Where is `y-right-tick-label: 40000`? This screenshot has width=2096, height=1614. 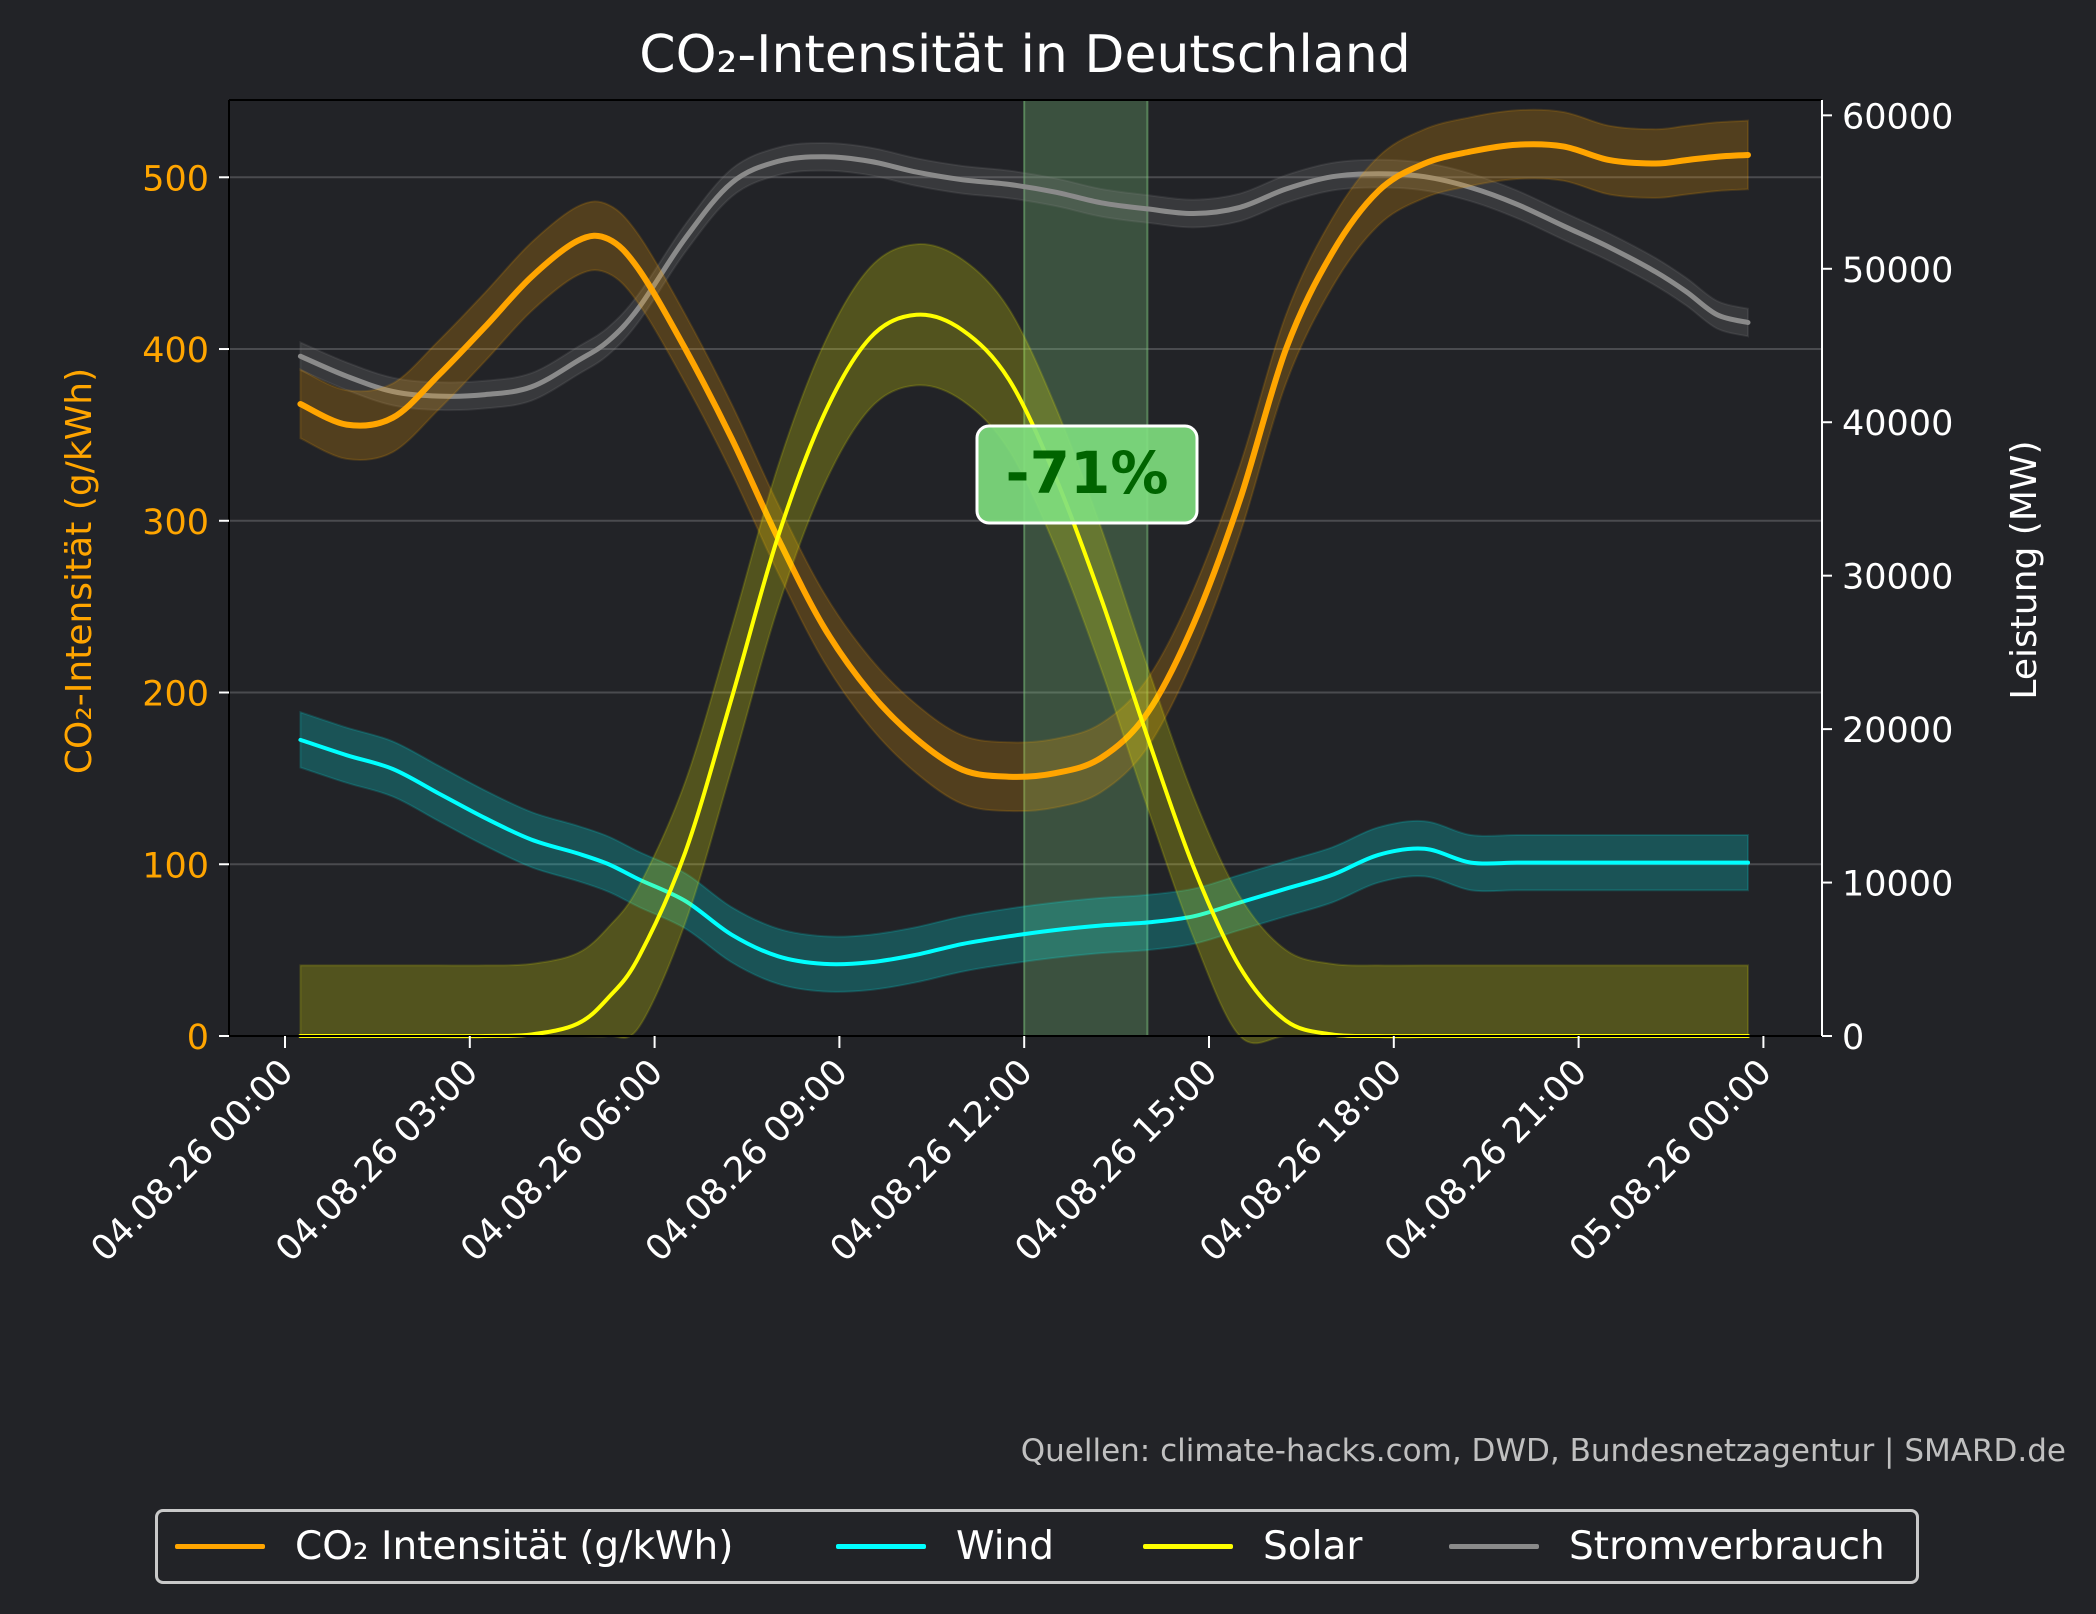
y-right-tick-label: 40000 is located at coordinates (1897, 424).